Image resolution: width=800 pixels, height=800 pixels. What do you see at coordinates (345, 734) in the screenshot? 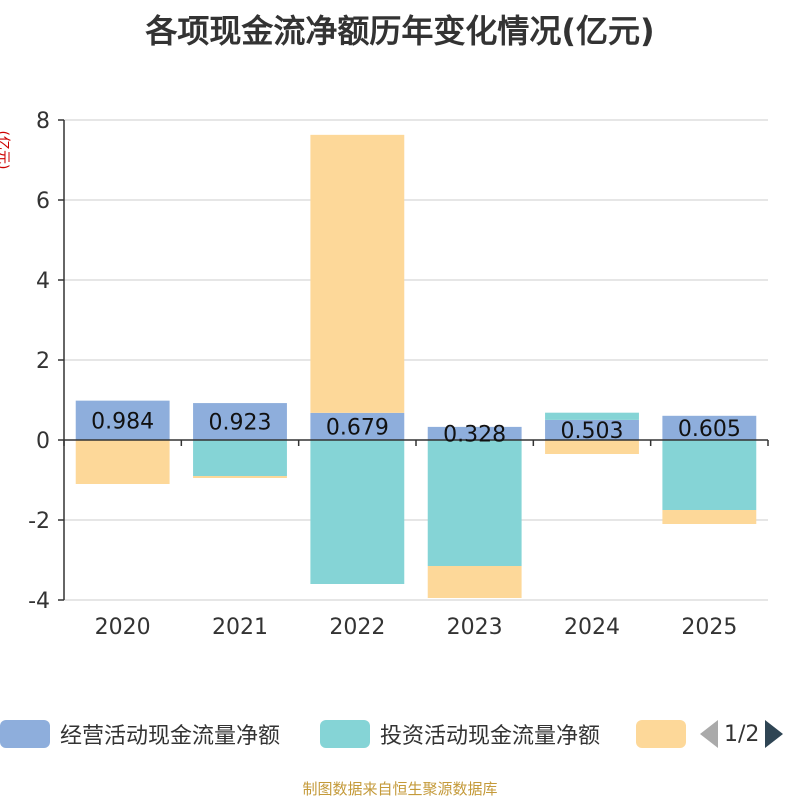
I see `legend-swatch-investing` at bounding box center [345, 734].